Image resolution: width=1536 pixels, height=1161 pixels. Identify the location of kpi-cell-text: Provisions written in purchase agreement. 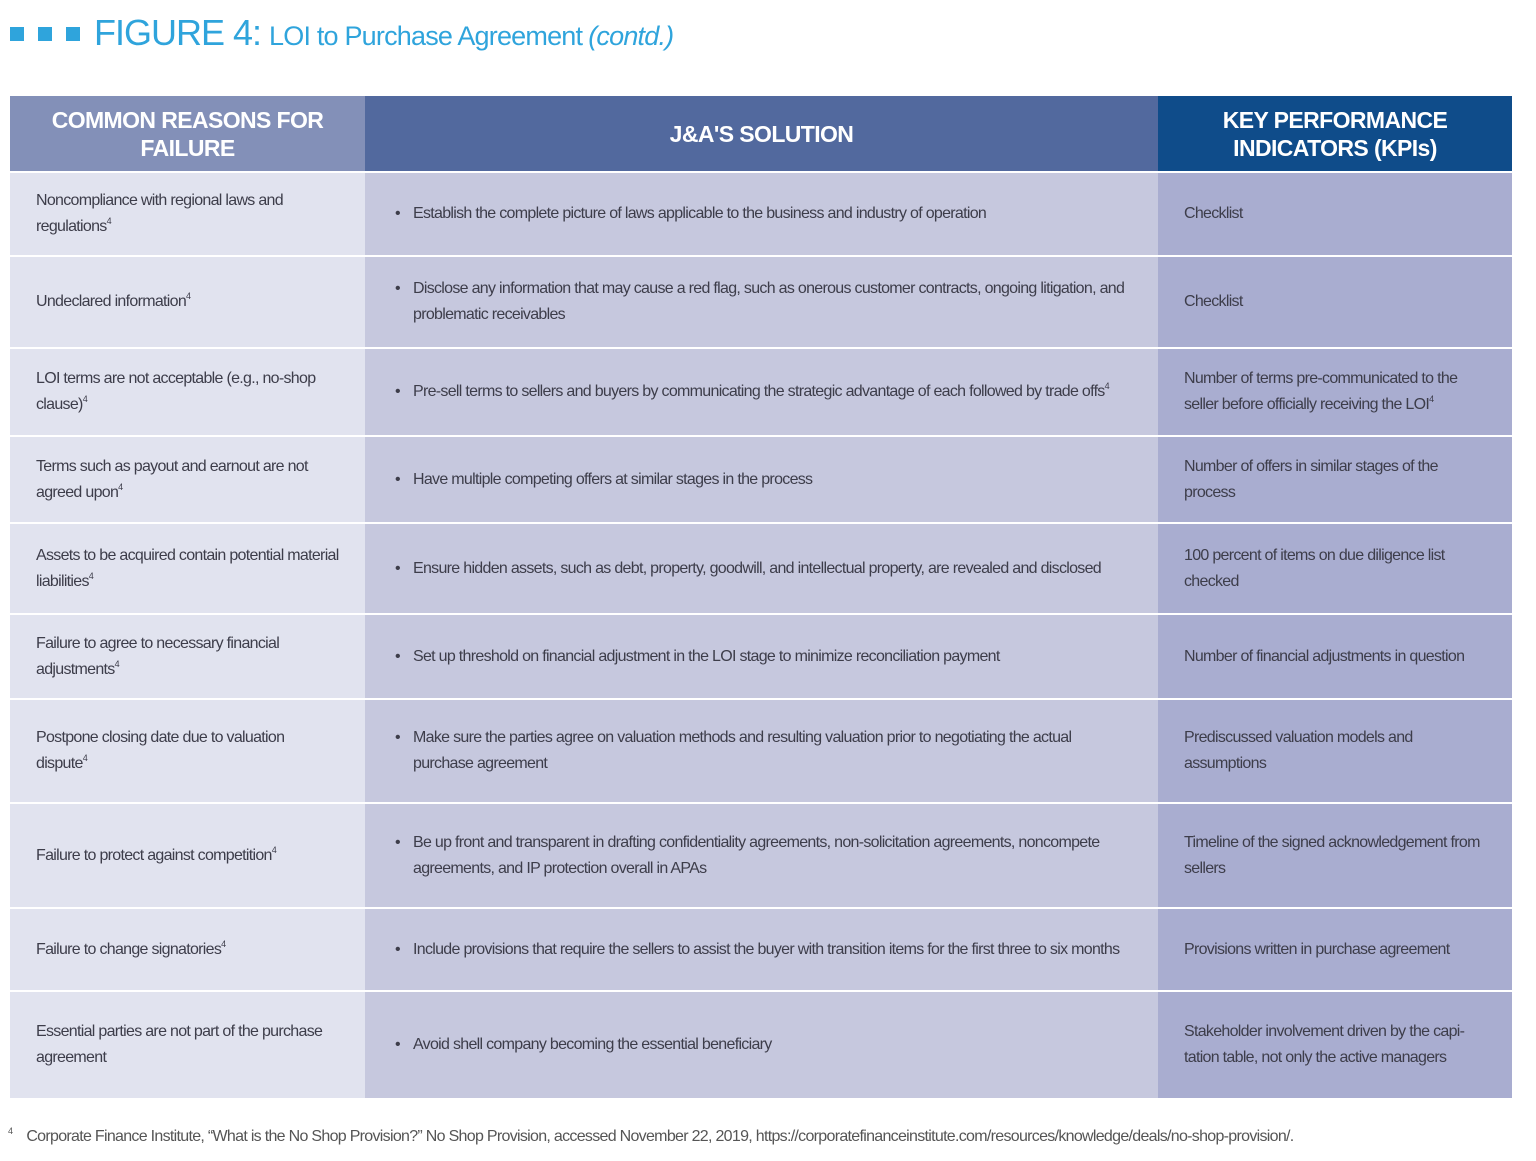
(1317, 949).